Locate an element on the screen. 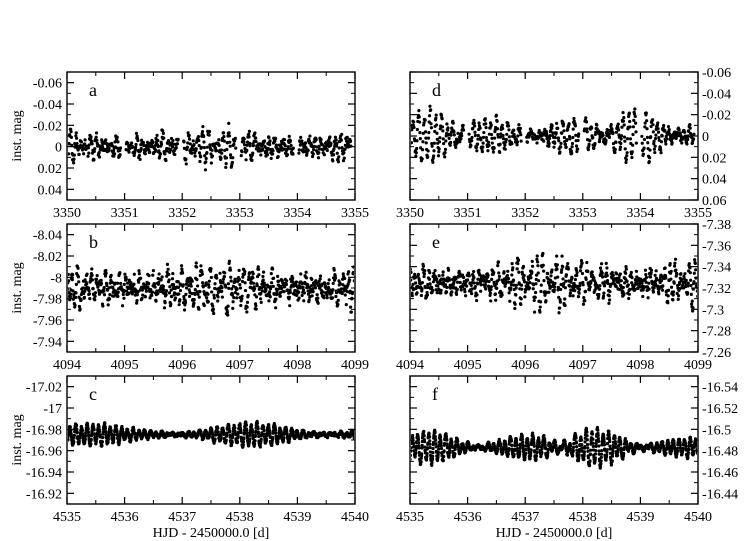 This screenshot has width=747, height=541. y-tick-label: -16.52 is located at coordinates (720, 409).